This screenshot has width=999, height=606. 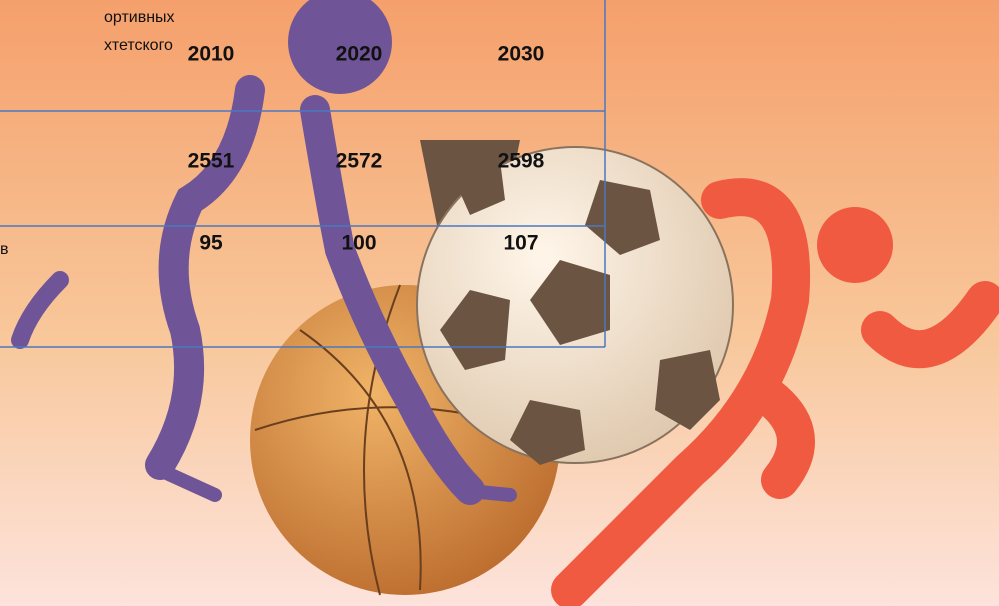 What do you see at coordinates (359, 161) in the screenshot?
I see `cell: 2572` at bounding box center [359, 161].